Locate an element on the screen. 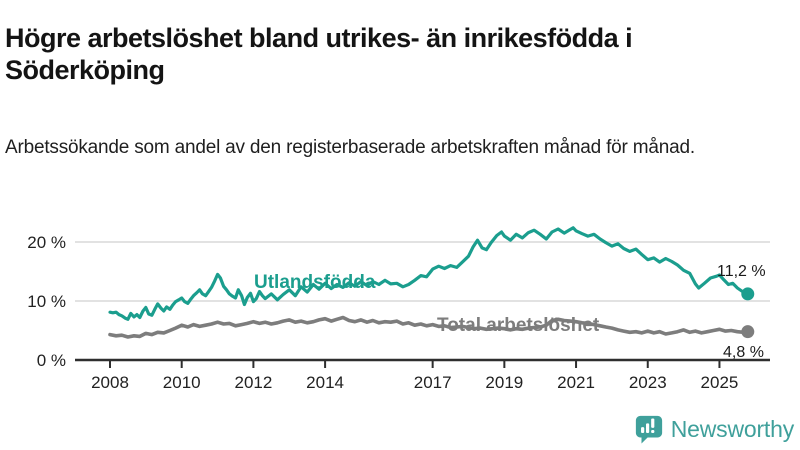 This screenshot has width=800, height=450. end-value-total-arbetsloshet: 4,8 % is located at coordinates (743, 352).